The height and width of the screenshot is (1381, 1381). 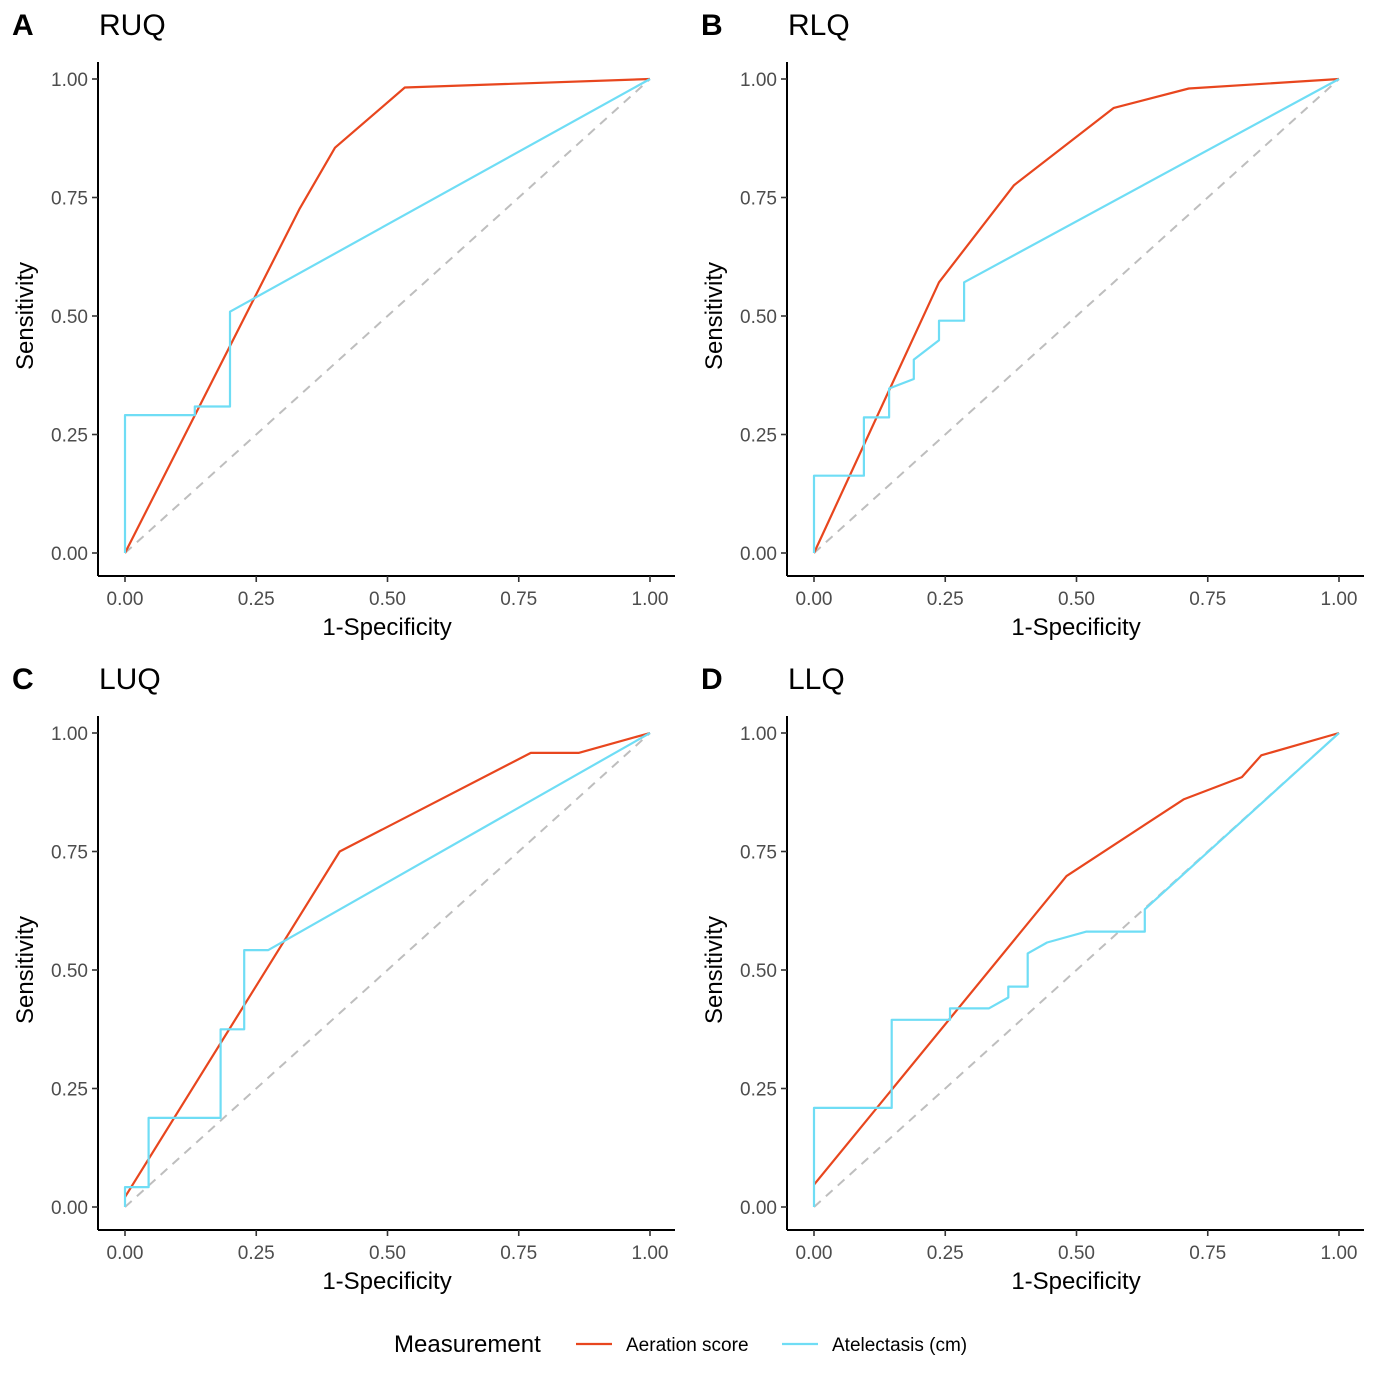 I want to click on panel-letter: D, so click(x=712, y=679).